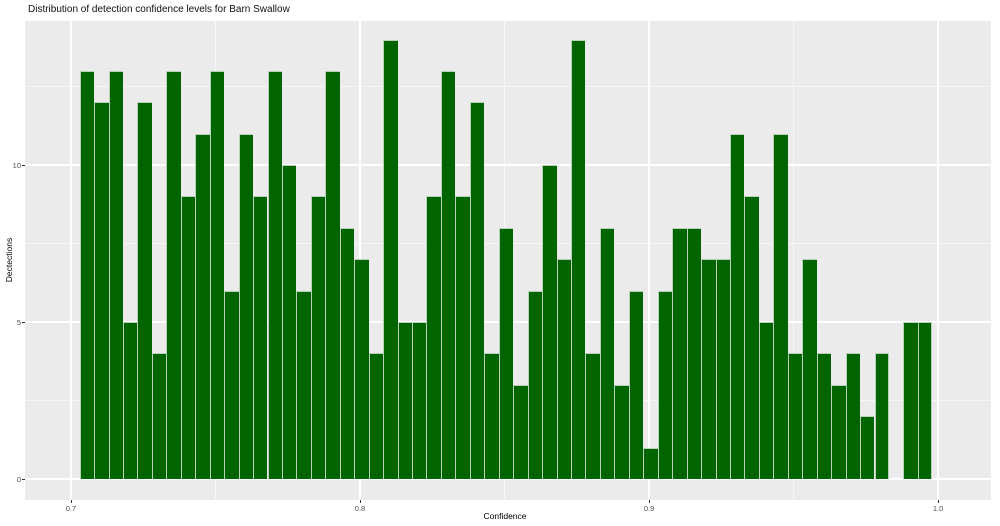 This screenshot has width=1000, height=526. What do you see at coordinates (9, 260) in the screenshot?
I see `y-axis-label: Dectections` at bounding box center [9, 260].